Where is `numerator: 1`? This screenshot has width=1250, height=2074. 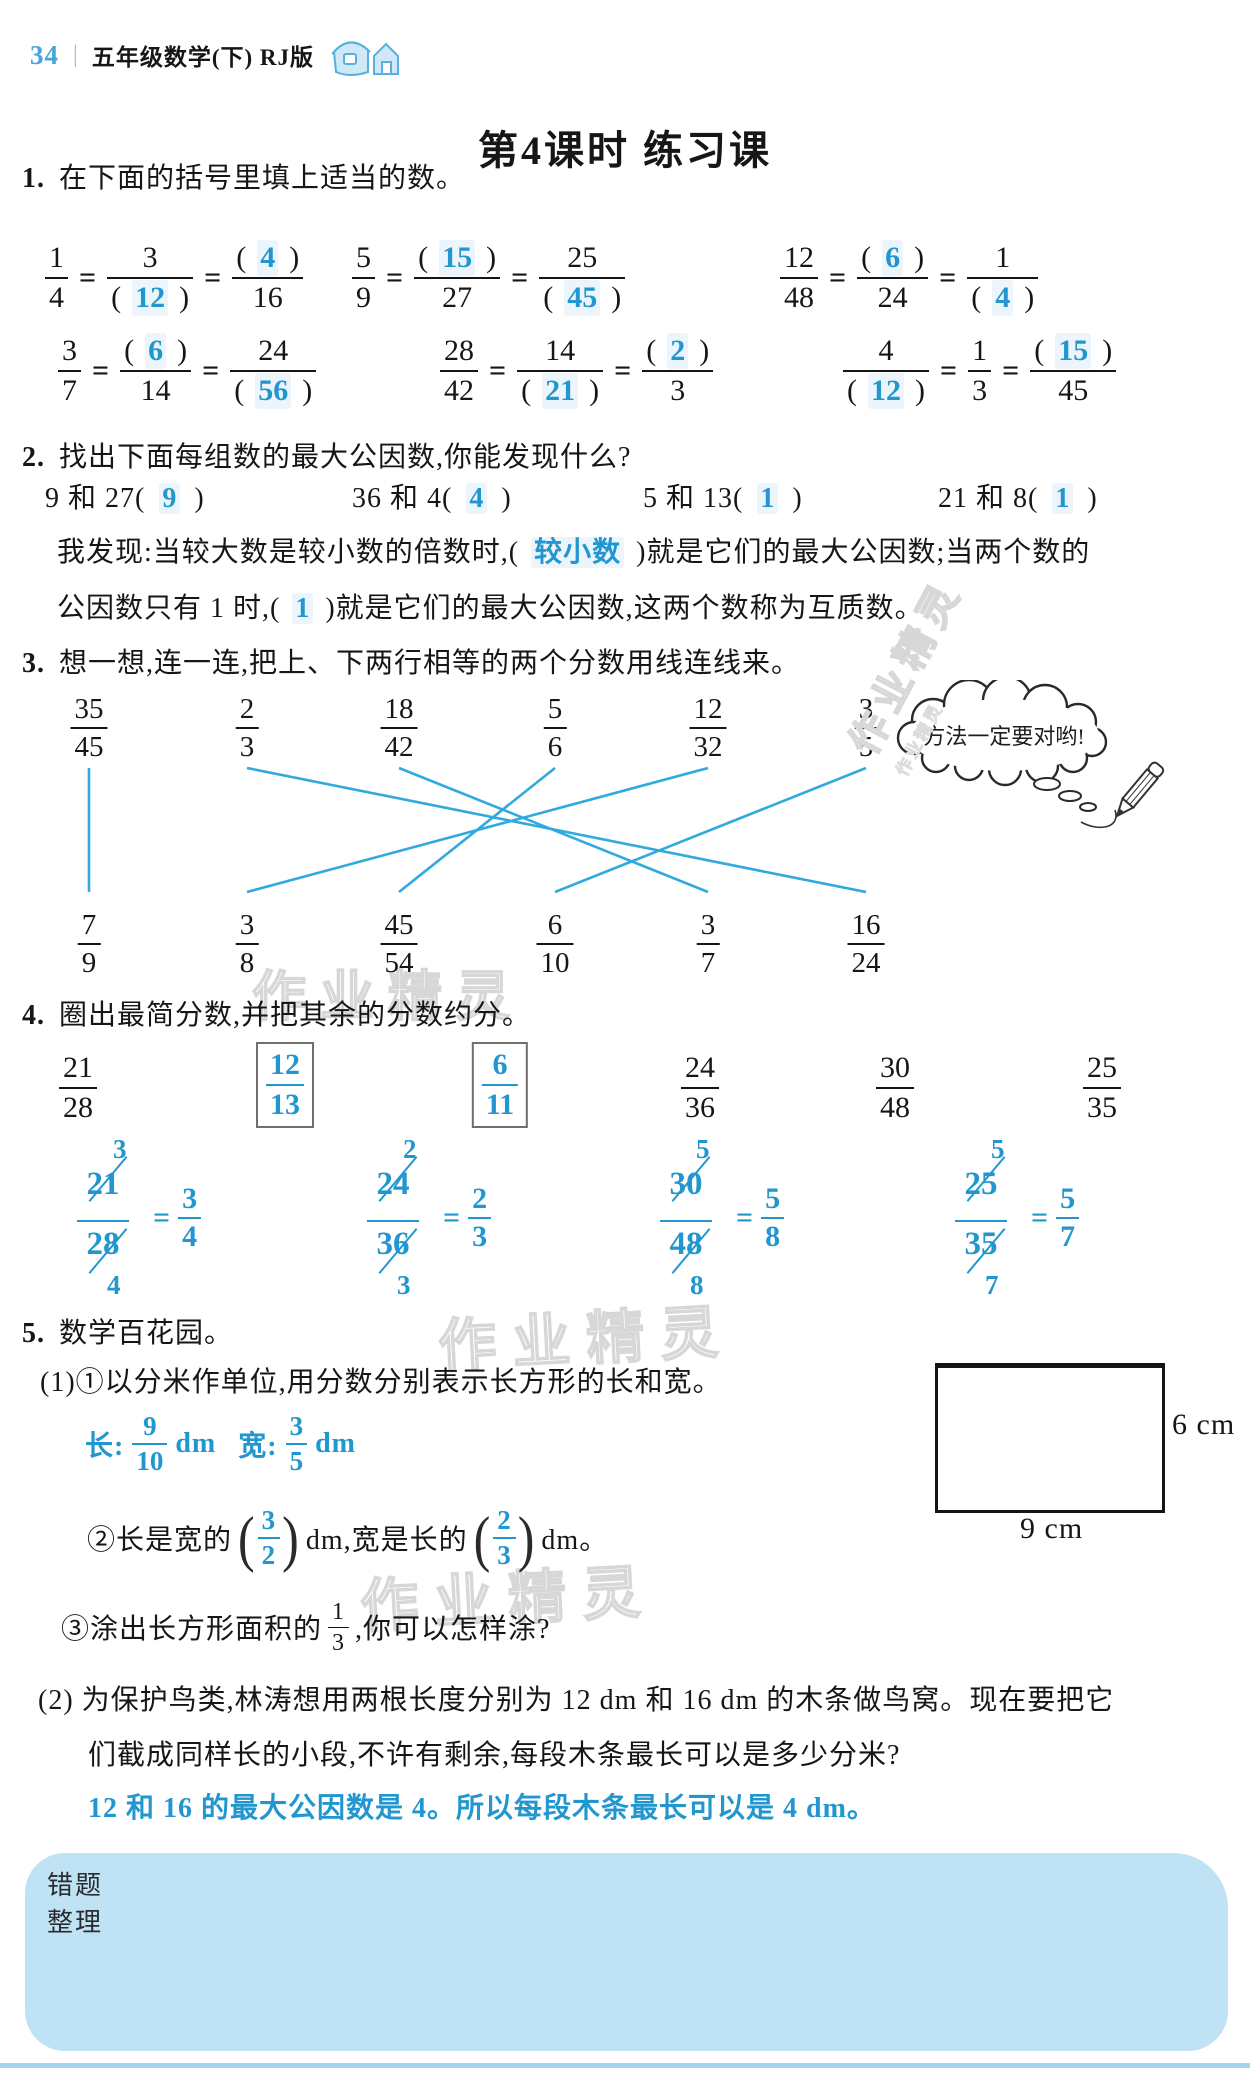 numerator: 1 is located at coordinates (1002, 258).